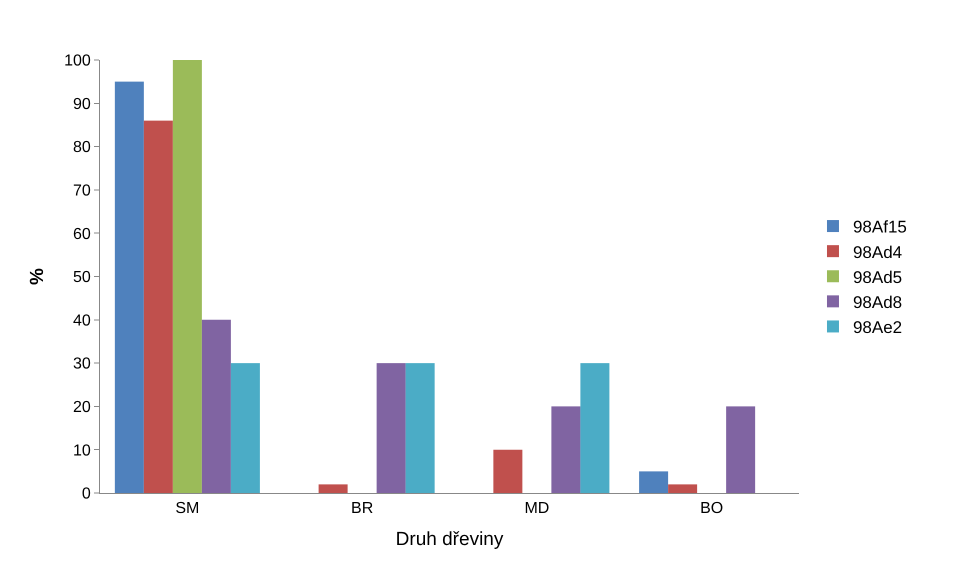 This screenshot has height=583, width=959. What do you see at coordinates (877, 302) in the screenshot?
I see `legend-label: 98Ad8` at bounding box center [877, 302].